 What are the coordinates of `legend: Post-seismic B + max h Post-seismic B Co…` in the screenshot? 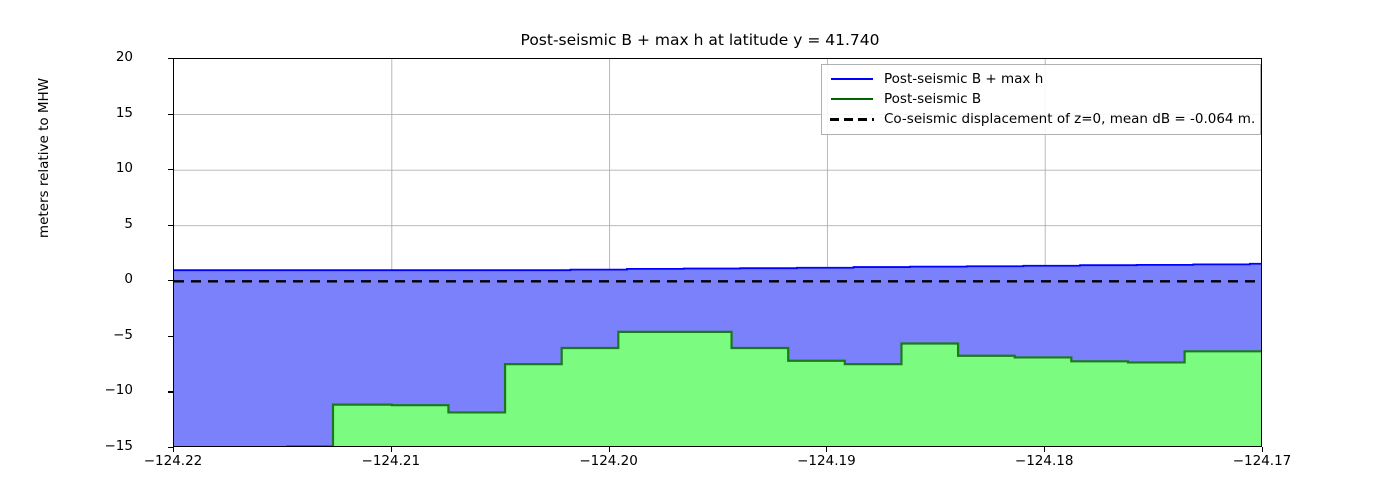 It's located at (1041, 99).